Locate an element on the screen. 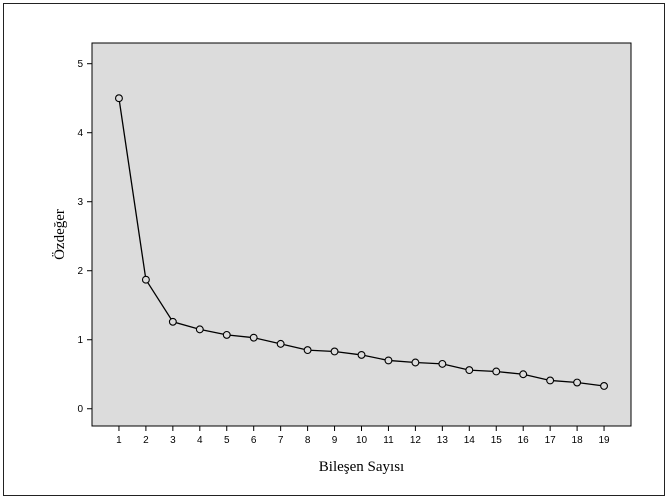 The image size is (670, 501). x-tick-label: 8 is located at coordinates (308, 440).